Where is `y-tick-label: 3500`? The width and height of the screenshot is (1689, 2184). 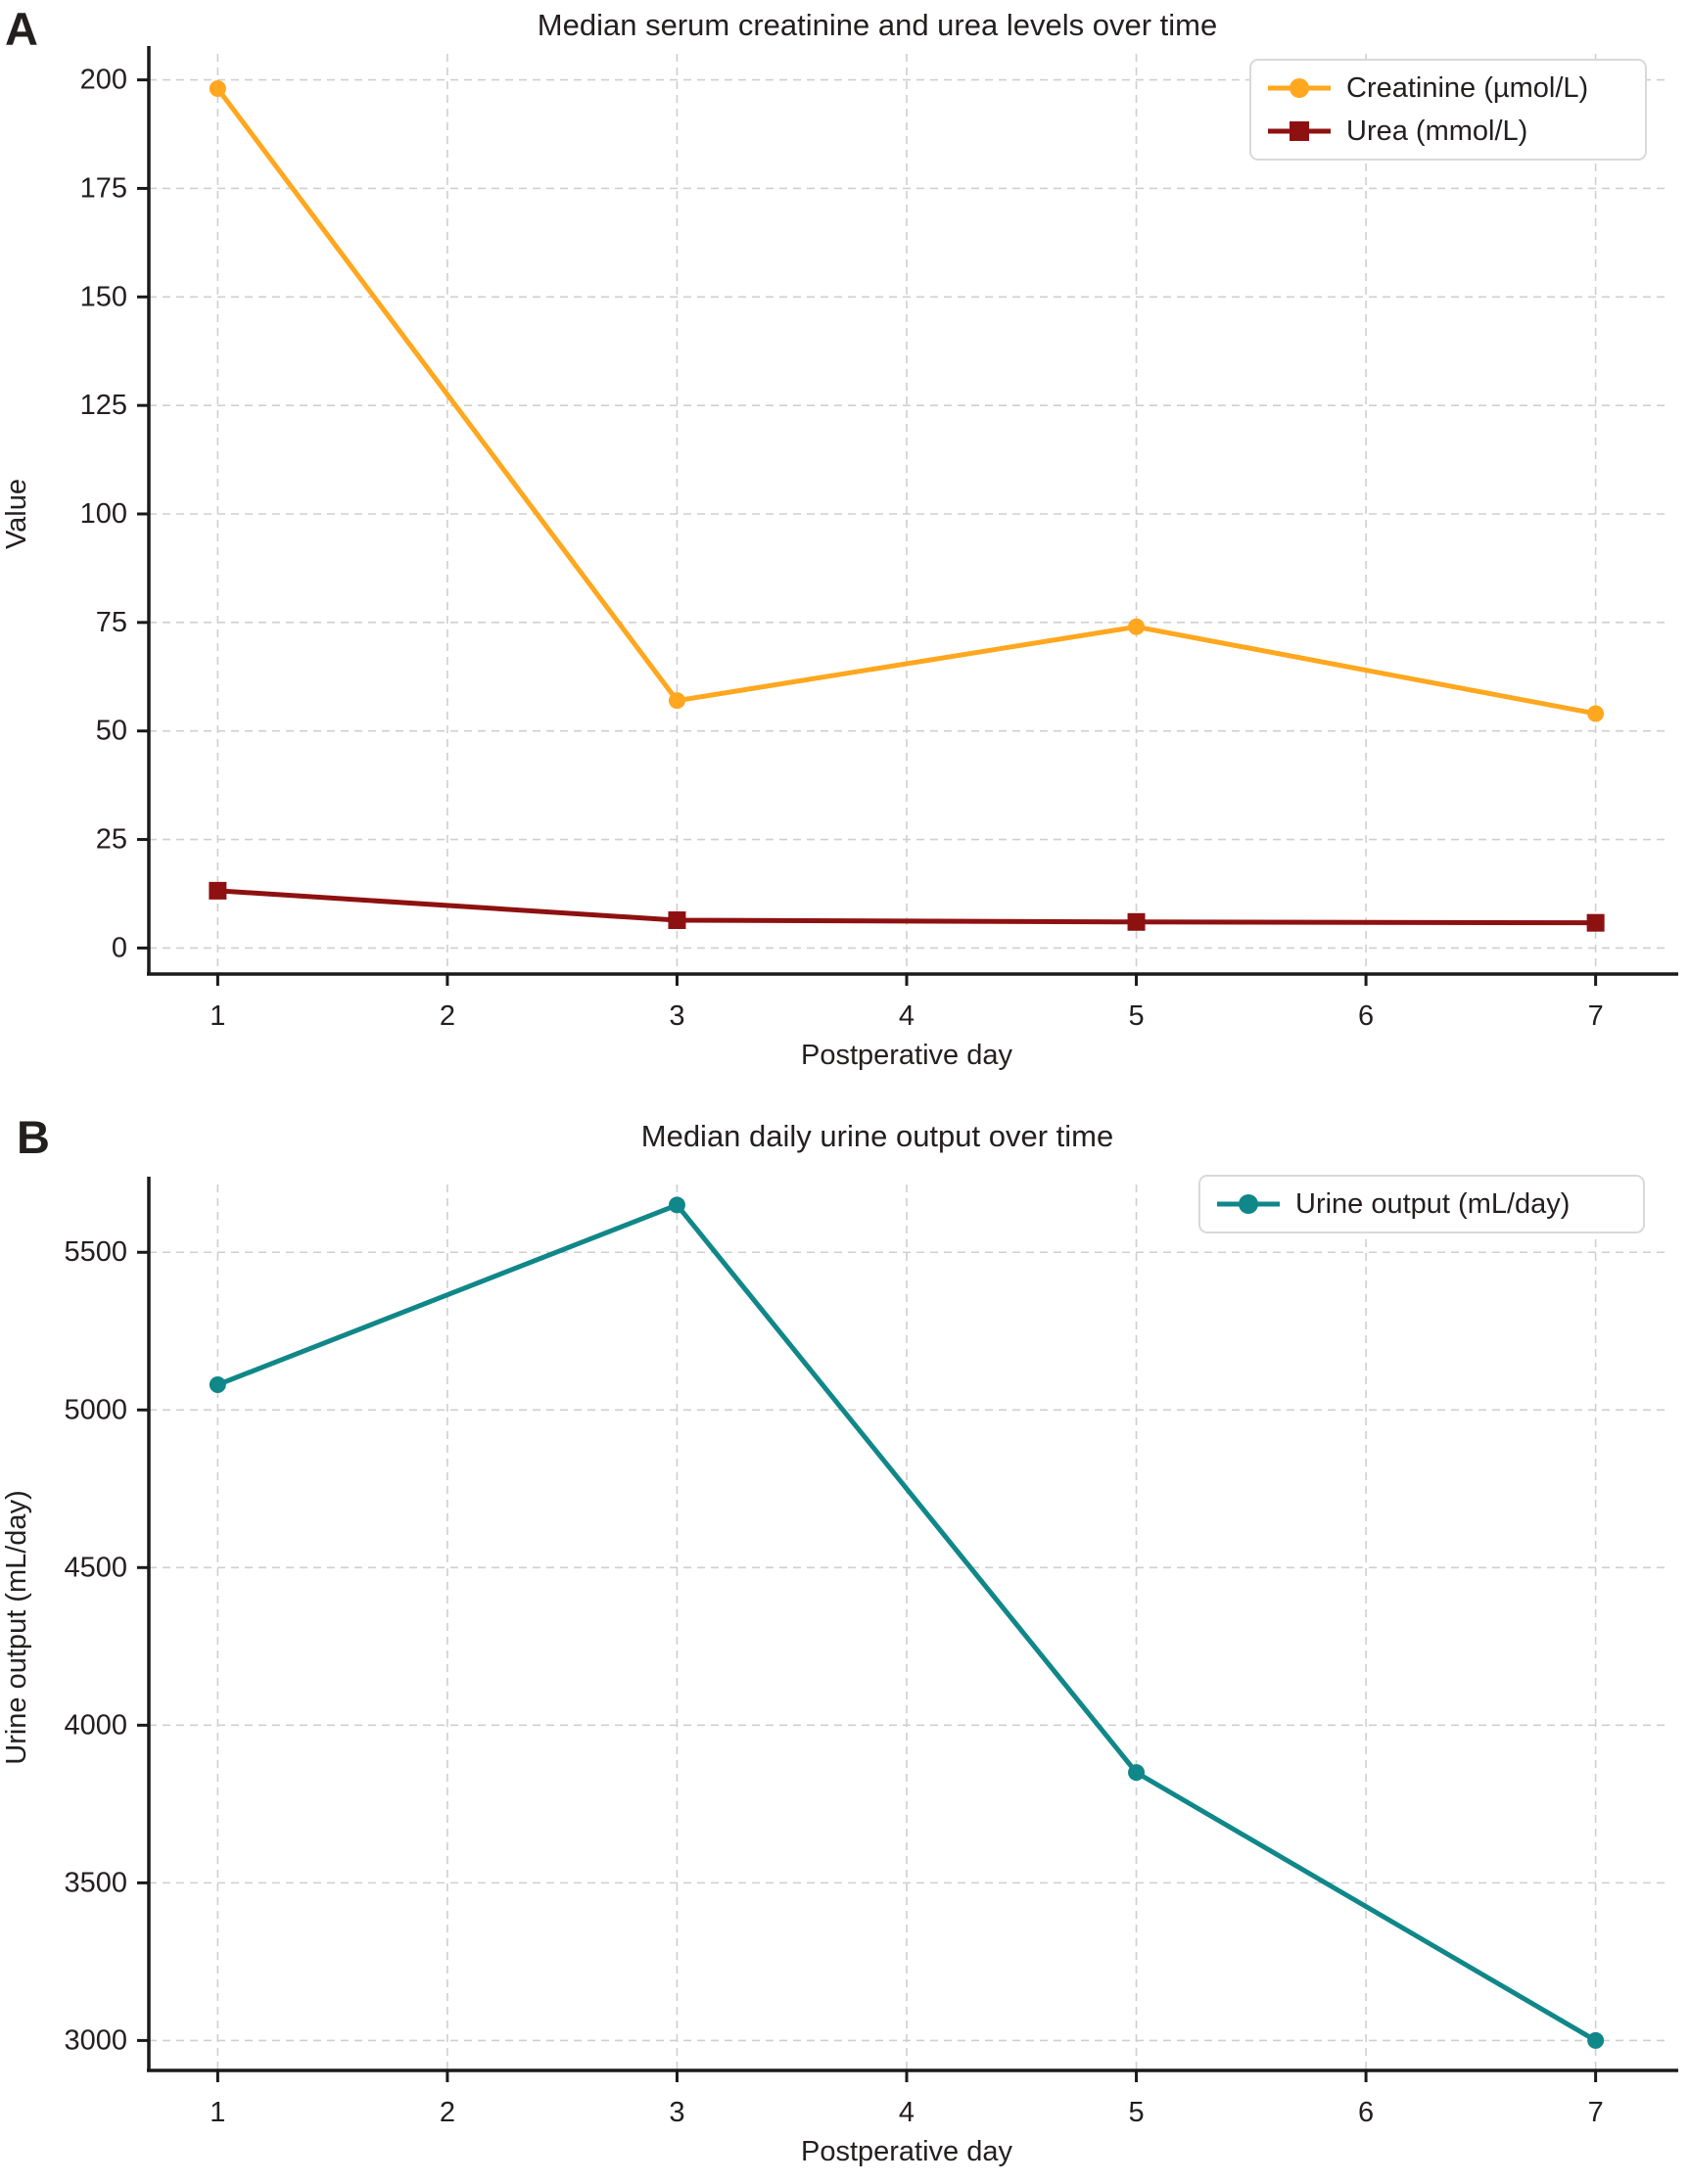
y-tick-label: 3500 is located at coordinates (96, 1882).